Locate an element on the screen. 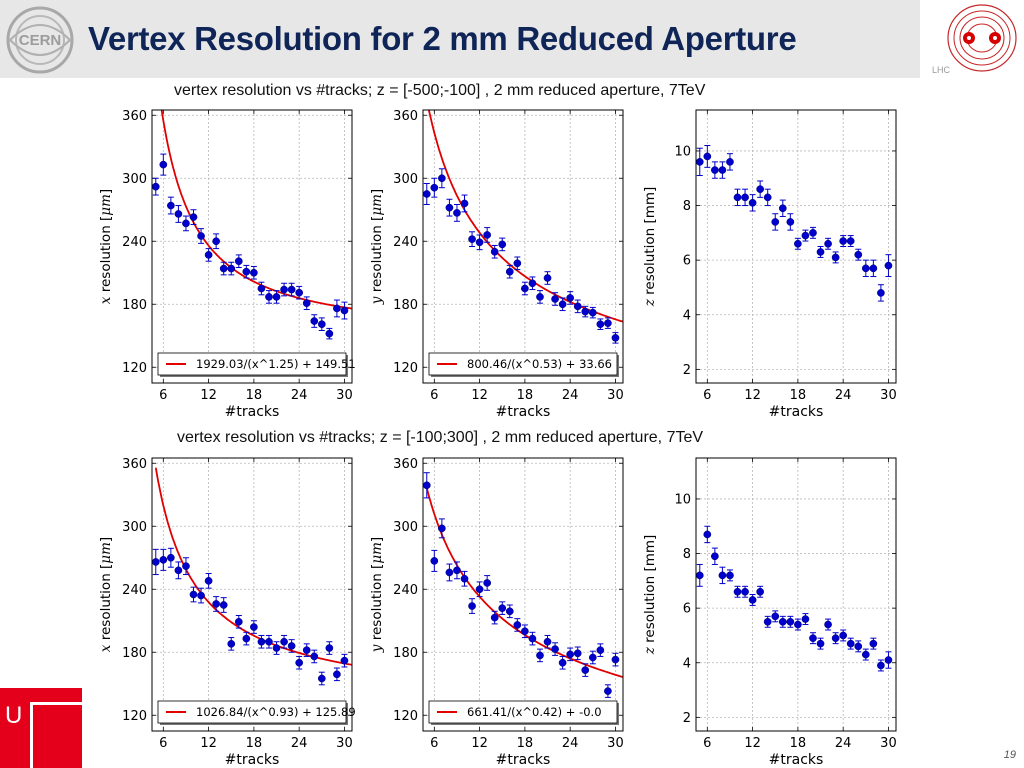 The height and width of the screenshot is (768, 1024). legend-label: 1026.84/(x^0.93) + 125.89 is located at coordinates (276, 712).